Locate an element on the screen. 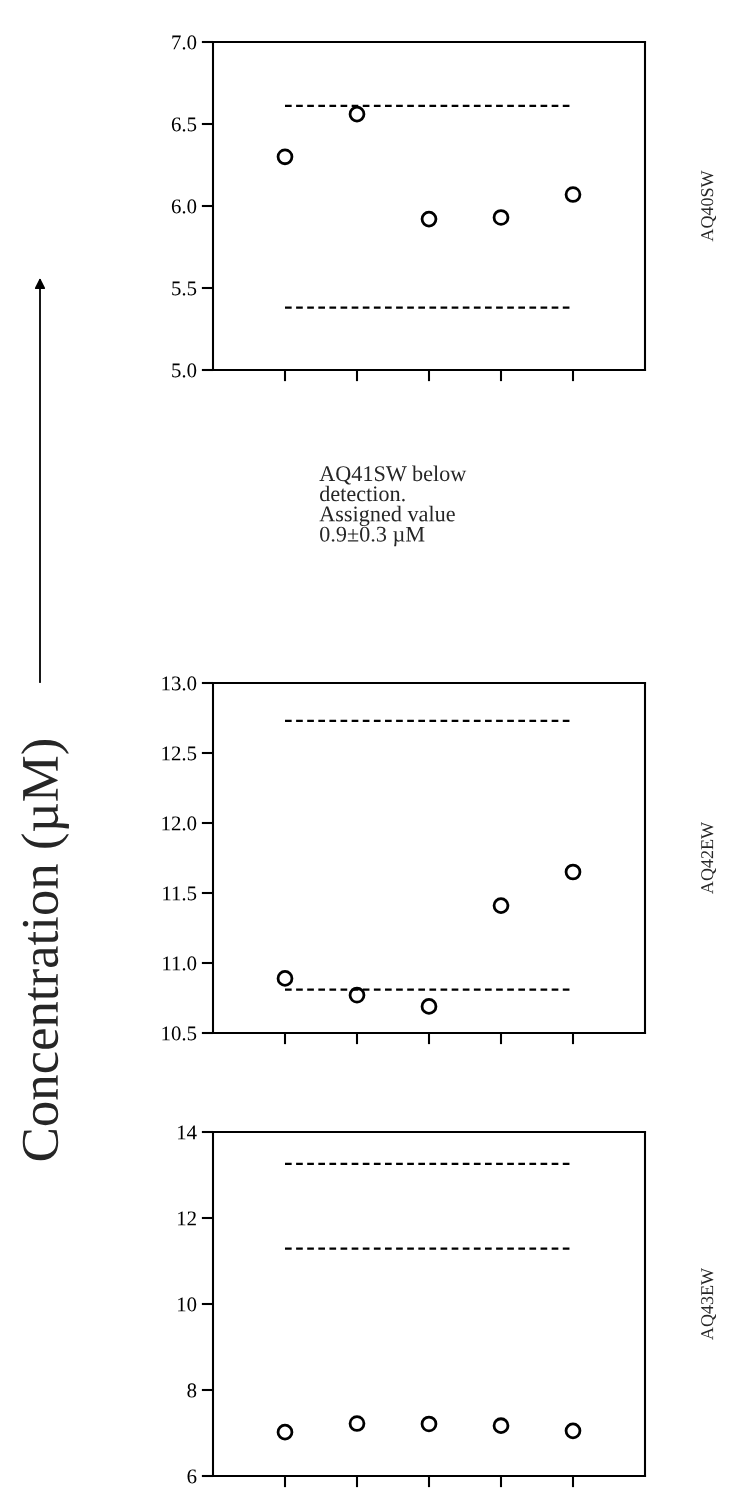 This screenshot has width=745, height=1488. y-tick-label: 7.0 is located at coordinates (184, 42).